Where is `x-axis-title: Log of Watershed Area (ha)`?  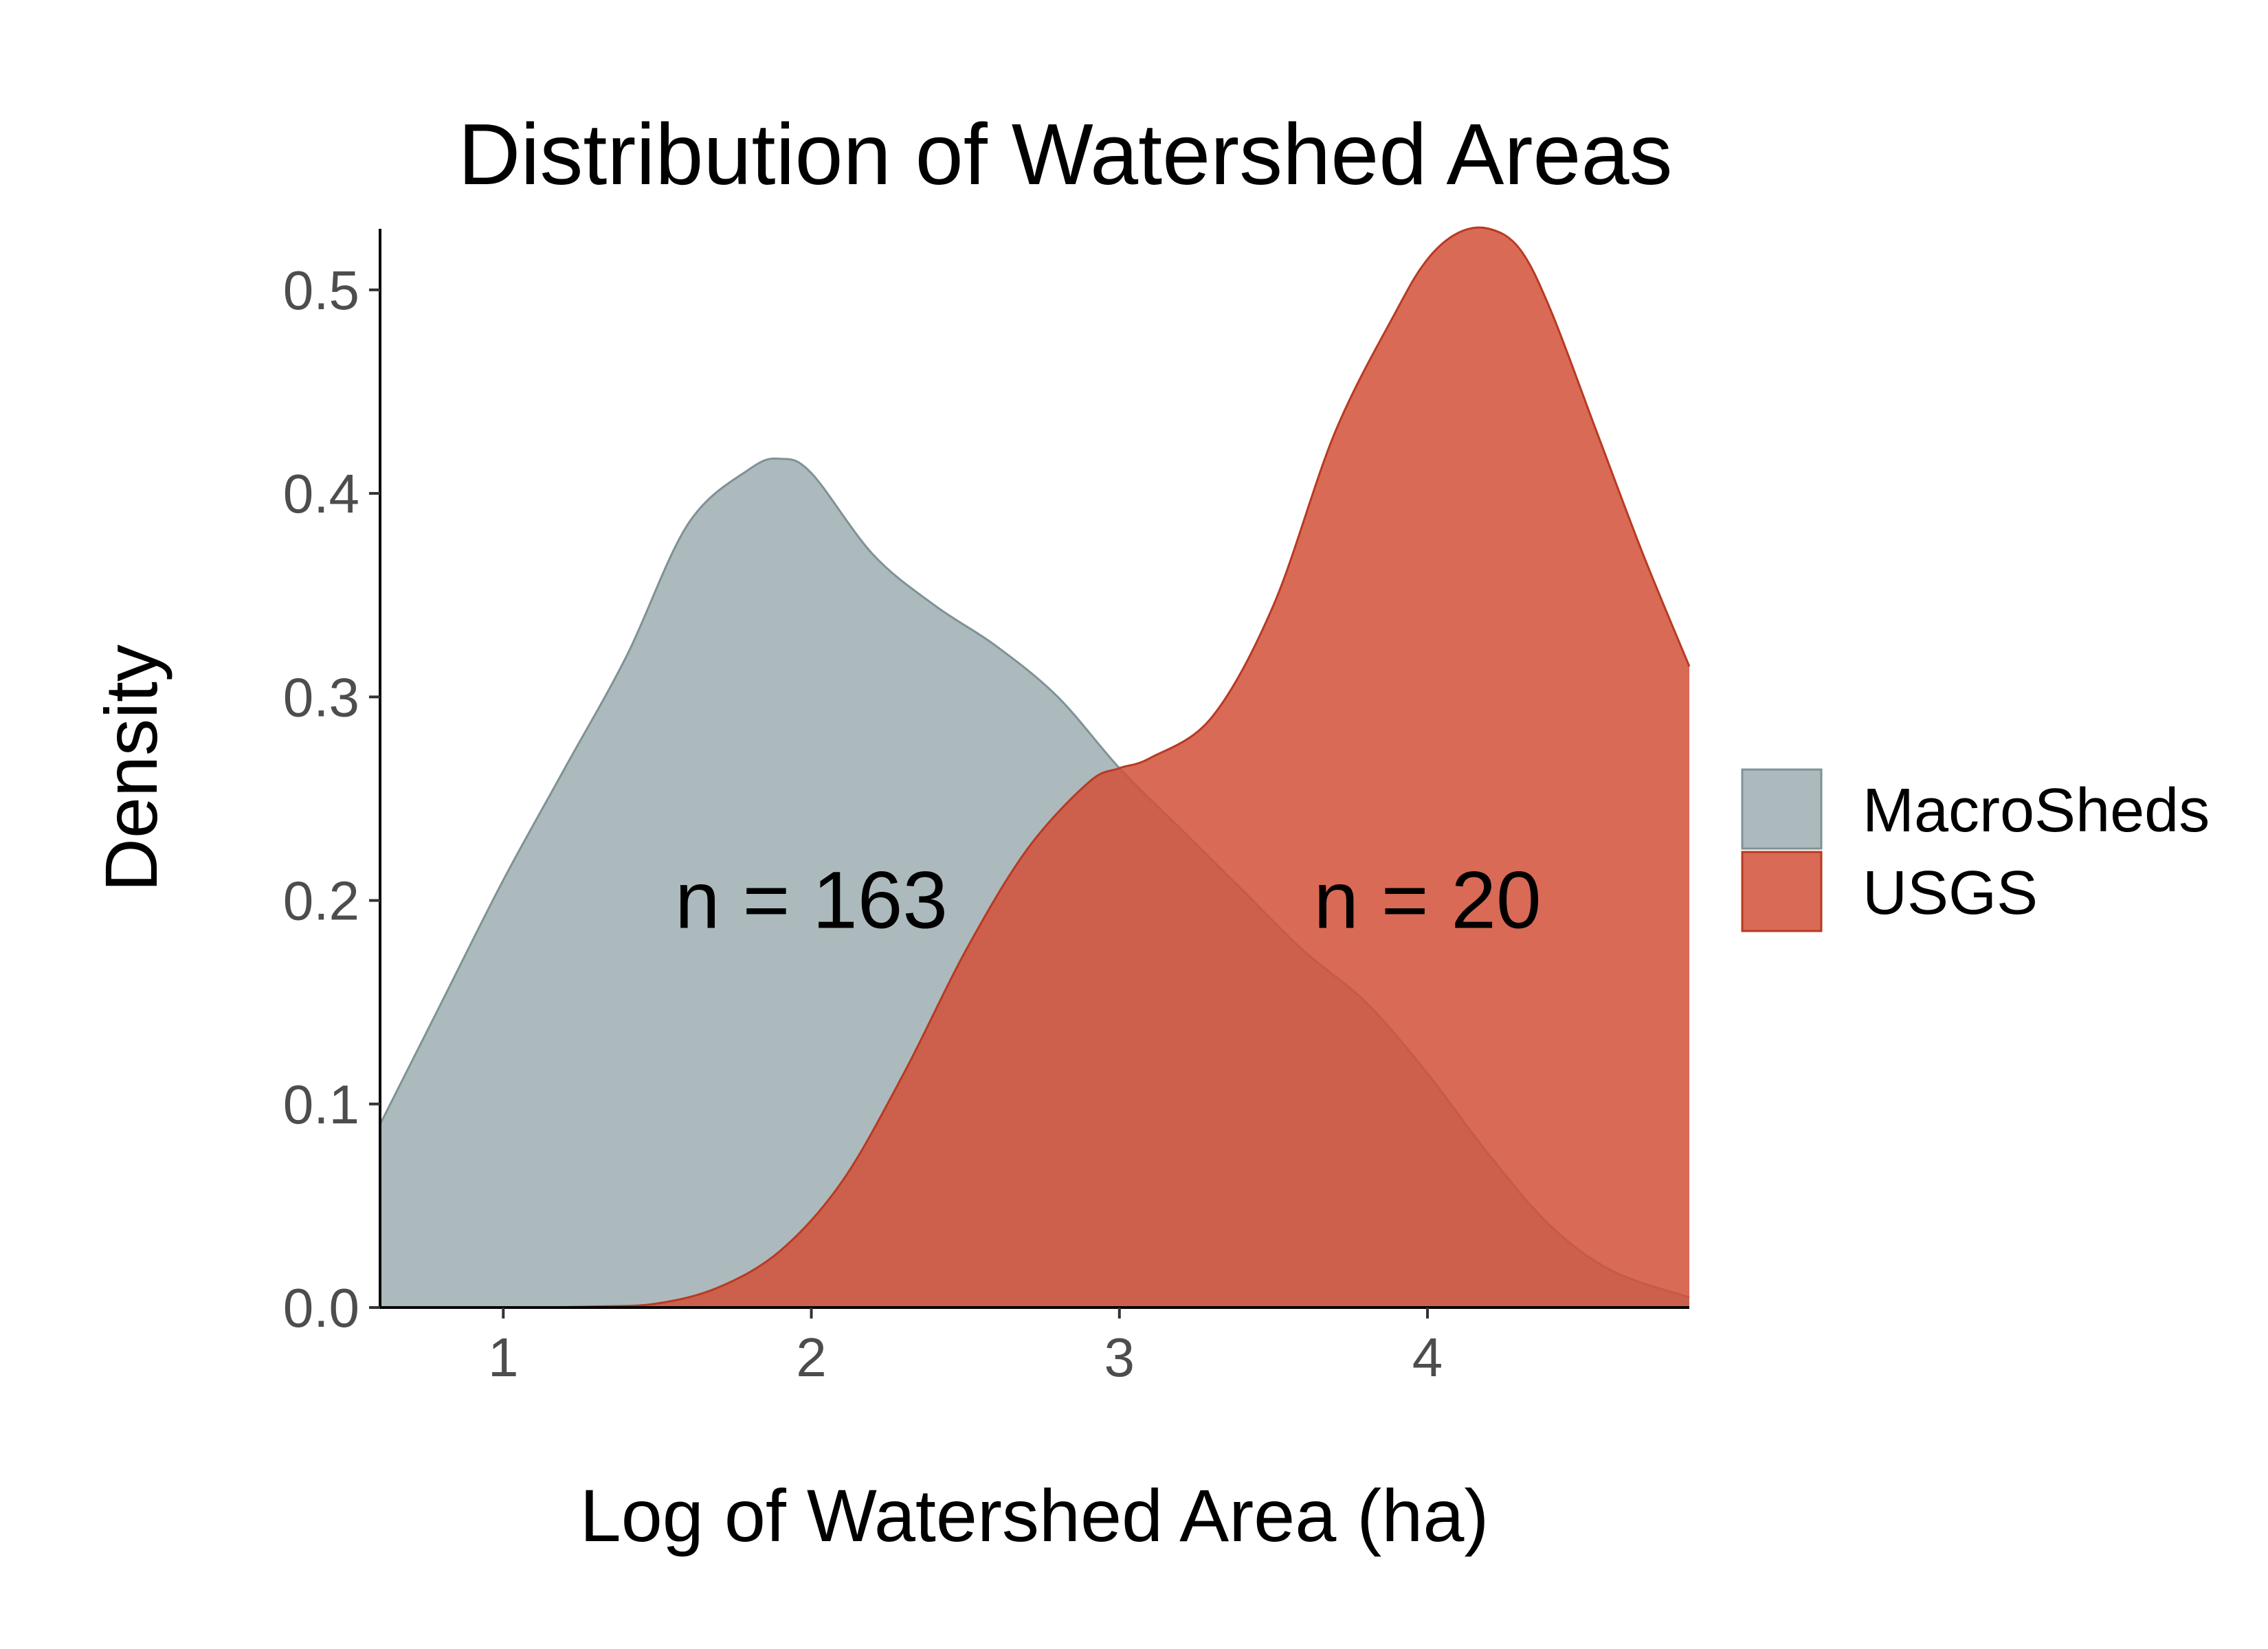
x-axis-title: Log of Watershed Area (ha) is located at coordinates (1034, 1515).